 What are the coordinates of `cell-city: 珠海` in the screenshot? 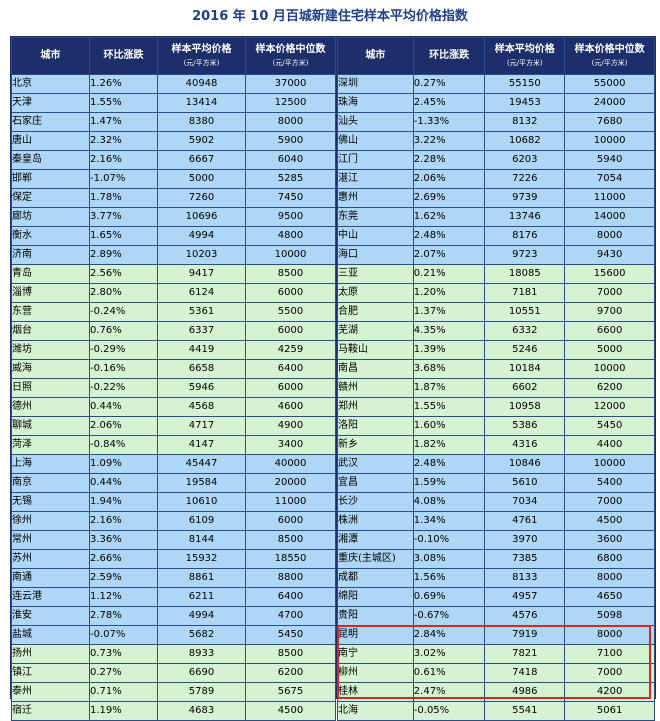 It's located at (375, 103).